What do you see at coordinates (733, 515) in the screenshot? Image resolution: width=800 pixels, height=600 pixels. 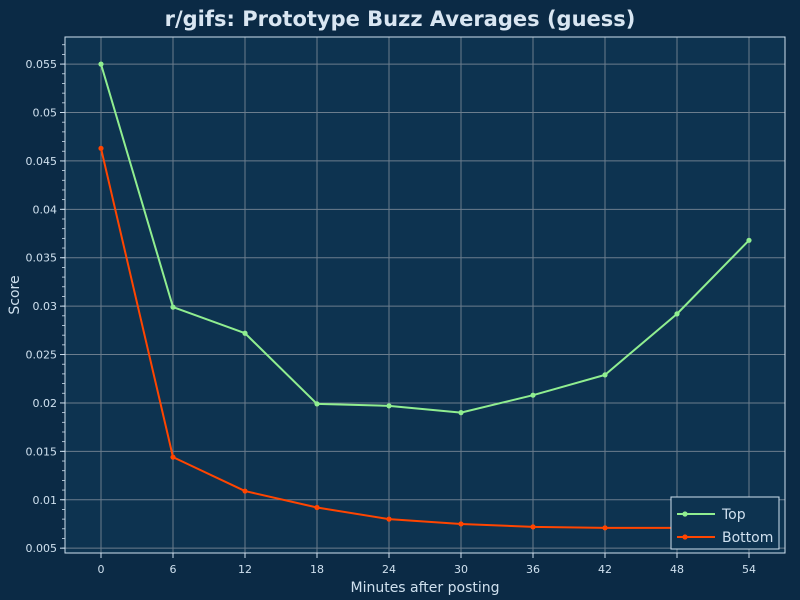 I see `legend-label-top: Top` at bounding box center [733, 515].